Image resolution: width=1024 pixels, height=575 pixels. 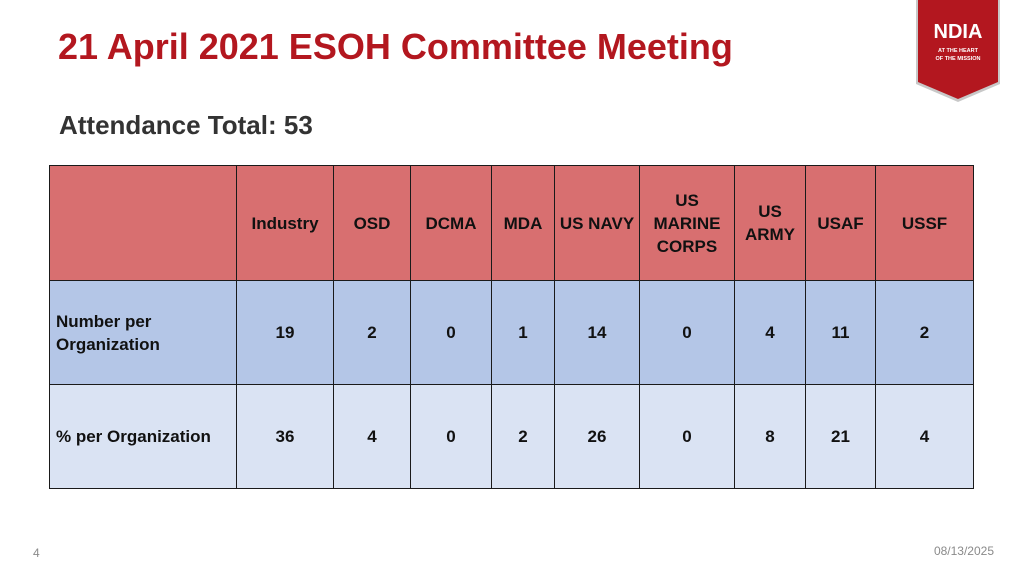 What do you see at coordinates (285, 436) in the screenshot?
I see `table-cell: 36` at bounding box center [285, 436].